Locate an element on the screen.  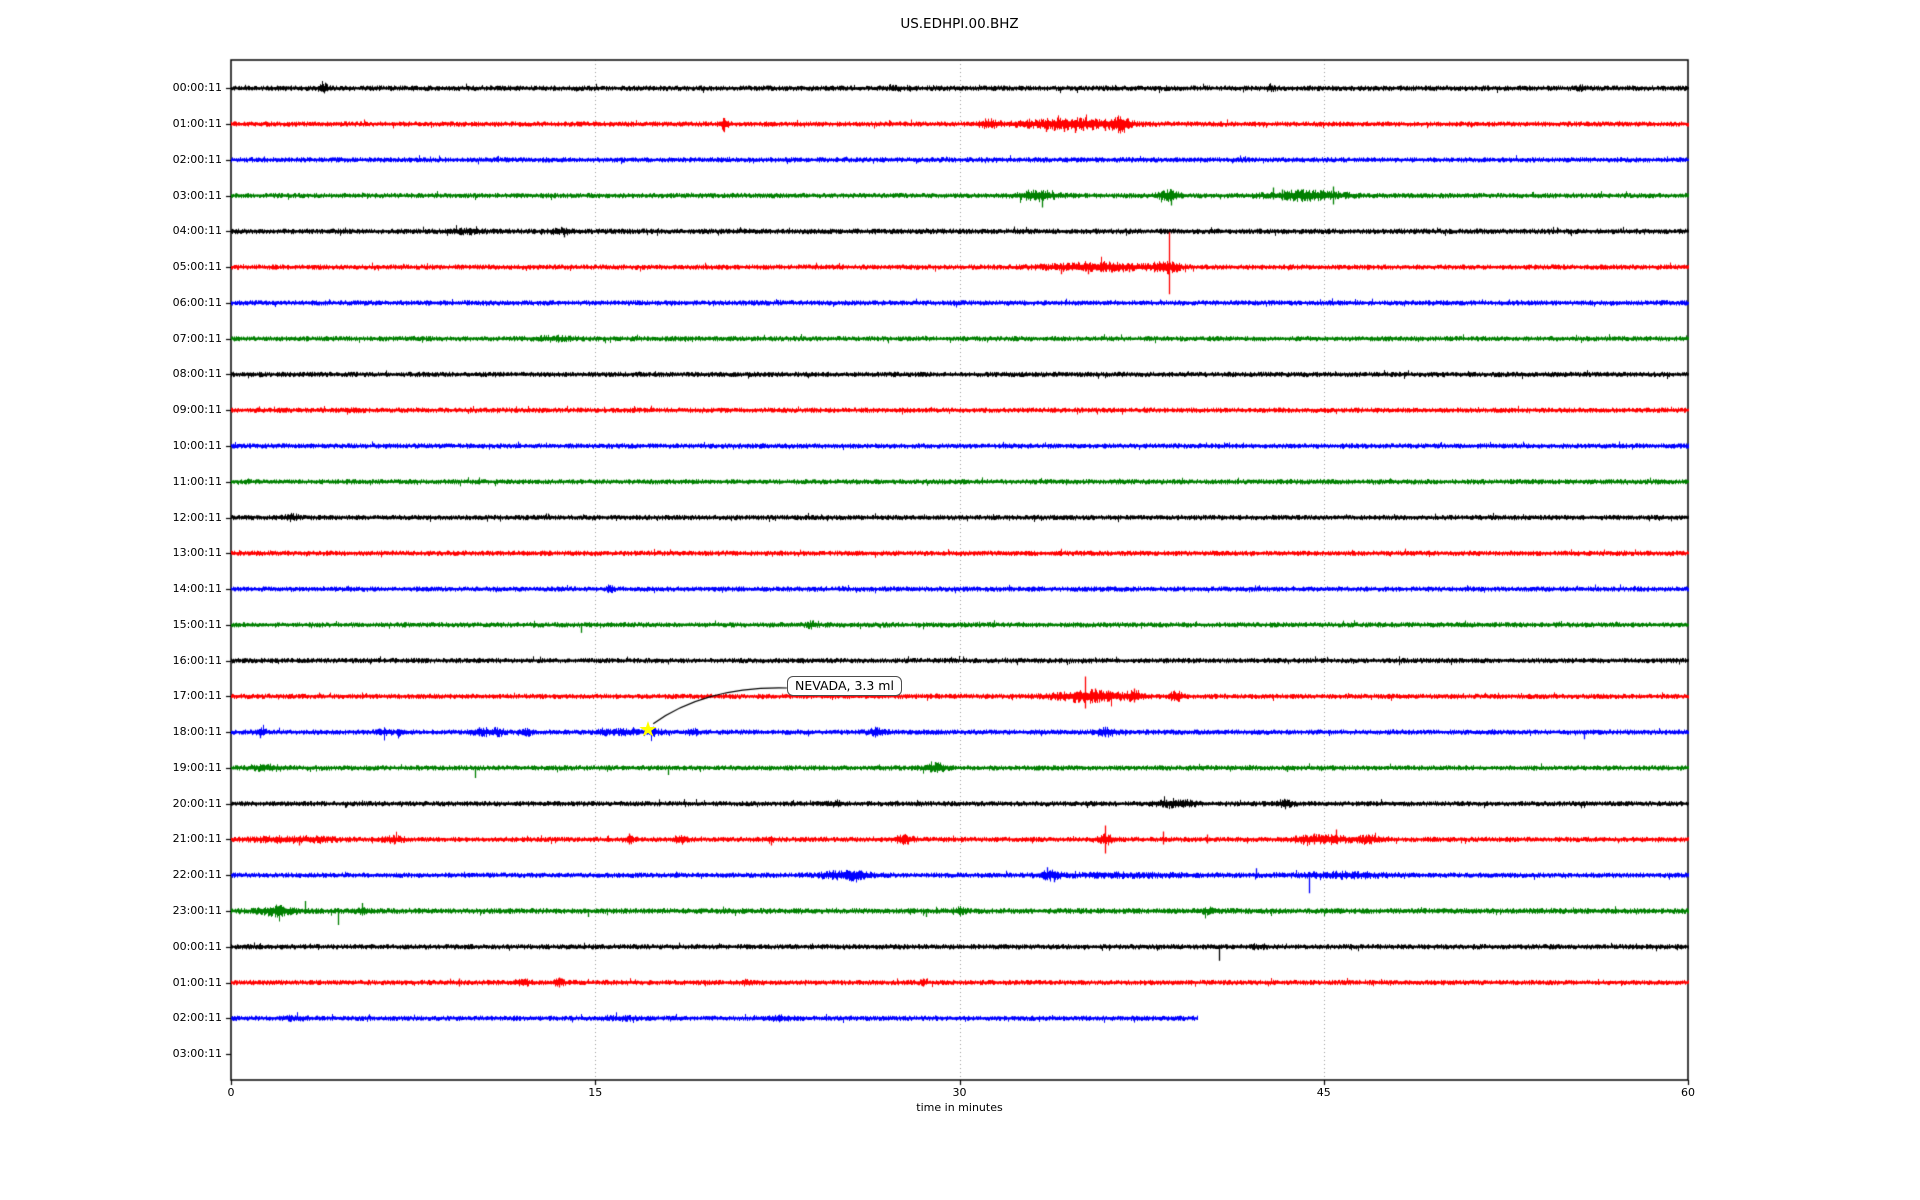
x-axis-label: time in minutes is located at coordinates (959, 1107).